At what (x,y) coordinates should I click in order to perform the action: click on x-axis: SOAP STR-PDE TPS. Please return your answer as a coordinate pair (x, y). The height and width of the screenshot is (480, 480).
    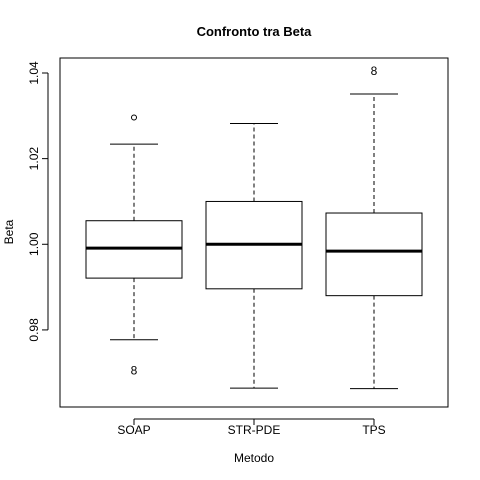
    Looking at the image, I should click on (251, 427).